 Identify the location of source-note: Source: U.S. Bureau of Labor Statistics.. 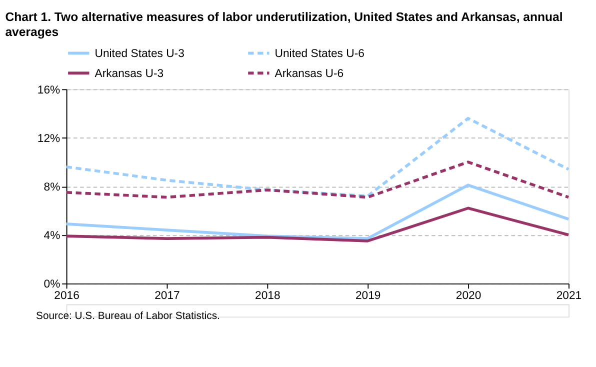
(128, 316).